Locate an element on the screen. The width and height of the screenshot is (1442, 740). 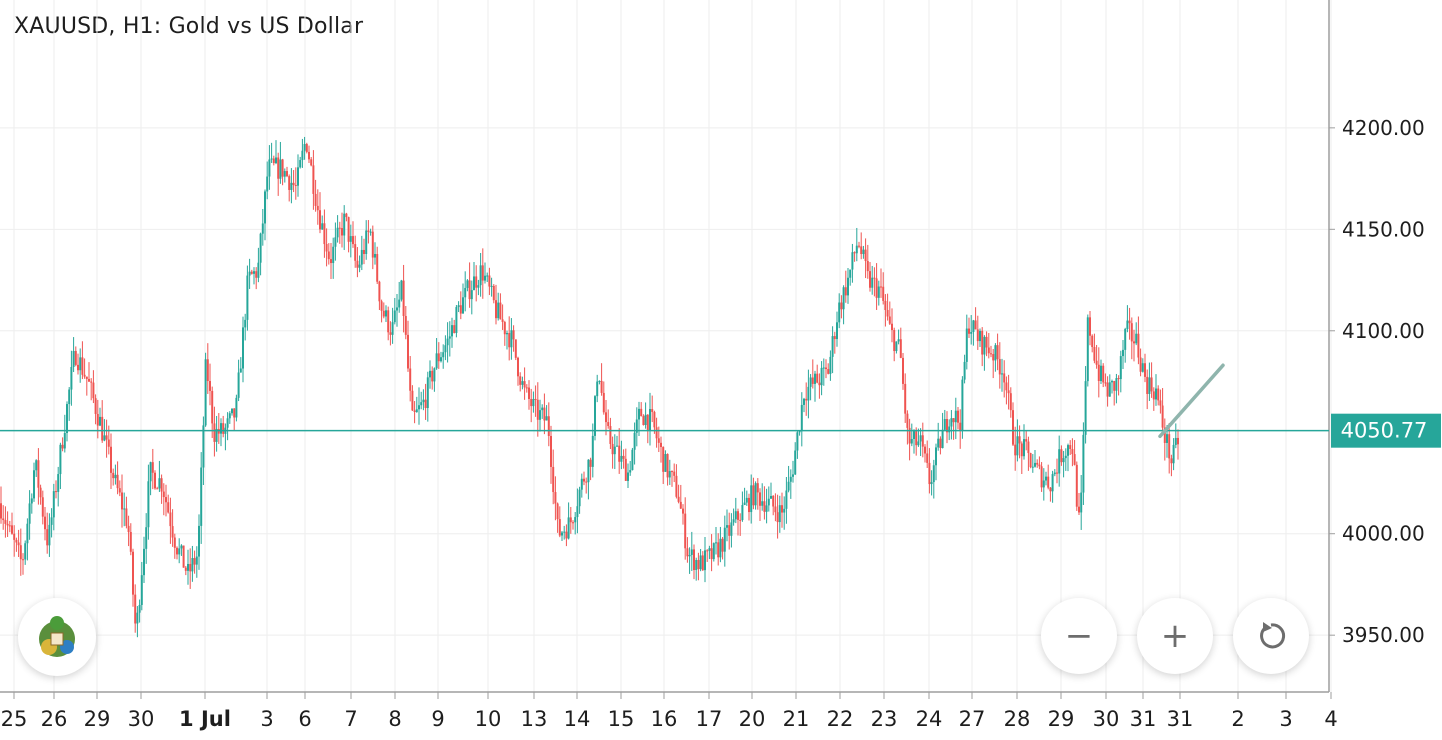
current-price-label: 4050.77 is located at coordinates (1384, 431).